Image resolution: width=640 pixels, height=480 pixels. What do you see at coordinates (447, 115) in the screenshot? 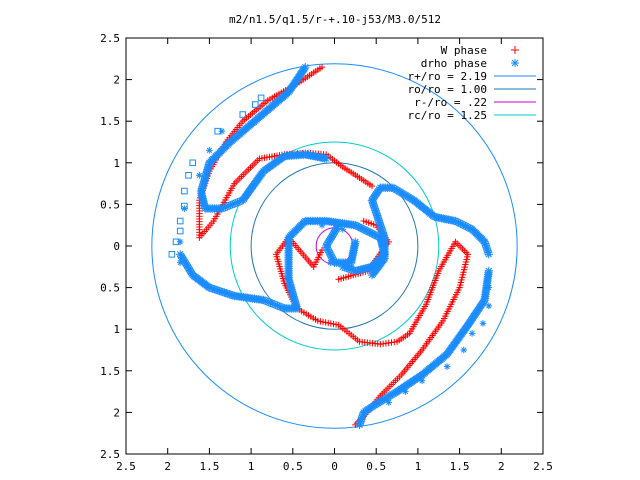
I see `legend-label: rc/ro = 1.25` at bounding box center [447, 115].